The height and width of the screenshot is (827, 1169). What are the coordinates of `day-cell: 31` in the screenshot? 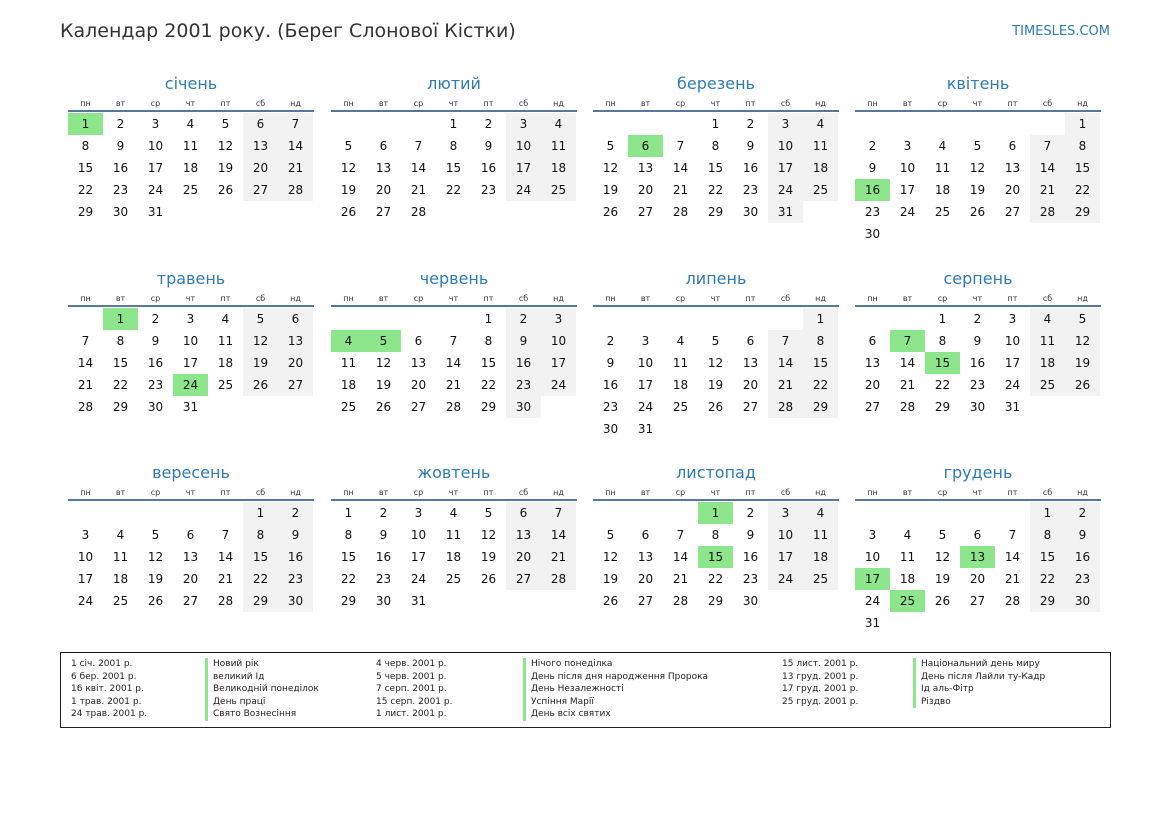 It's located at (645, 429).